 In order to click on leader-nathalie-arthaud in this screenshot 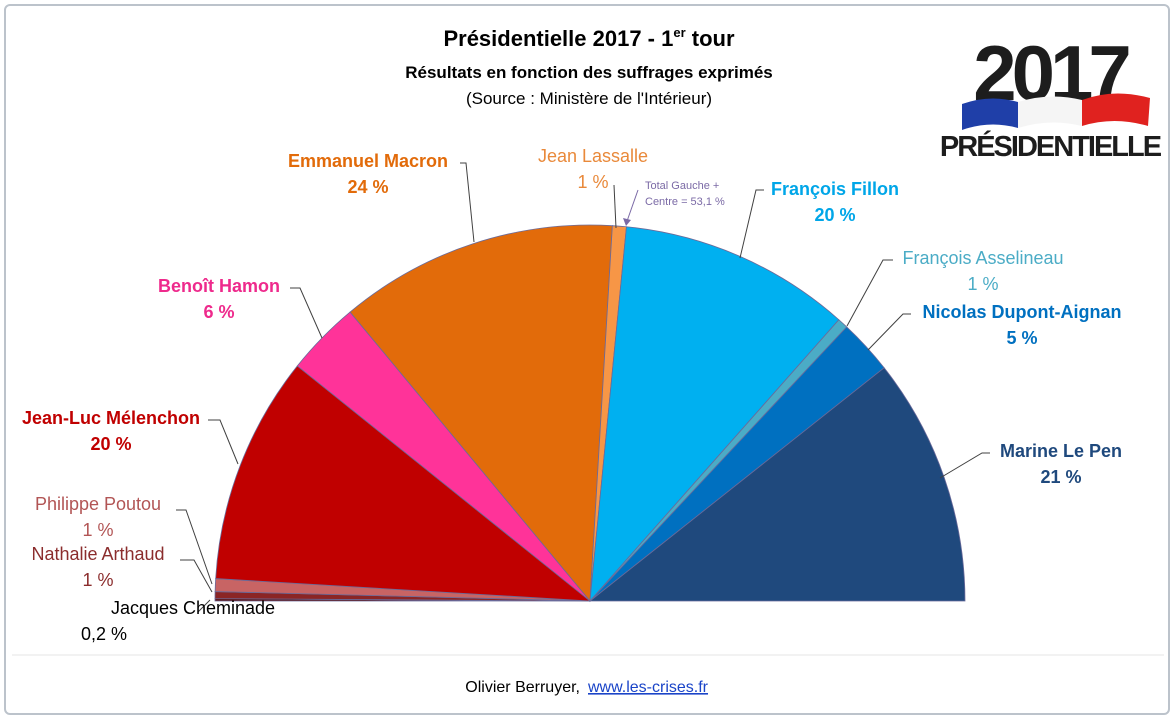, I will do `click(196, 576)`.